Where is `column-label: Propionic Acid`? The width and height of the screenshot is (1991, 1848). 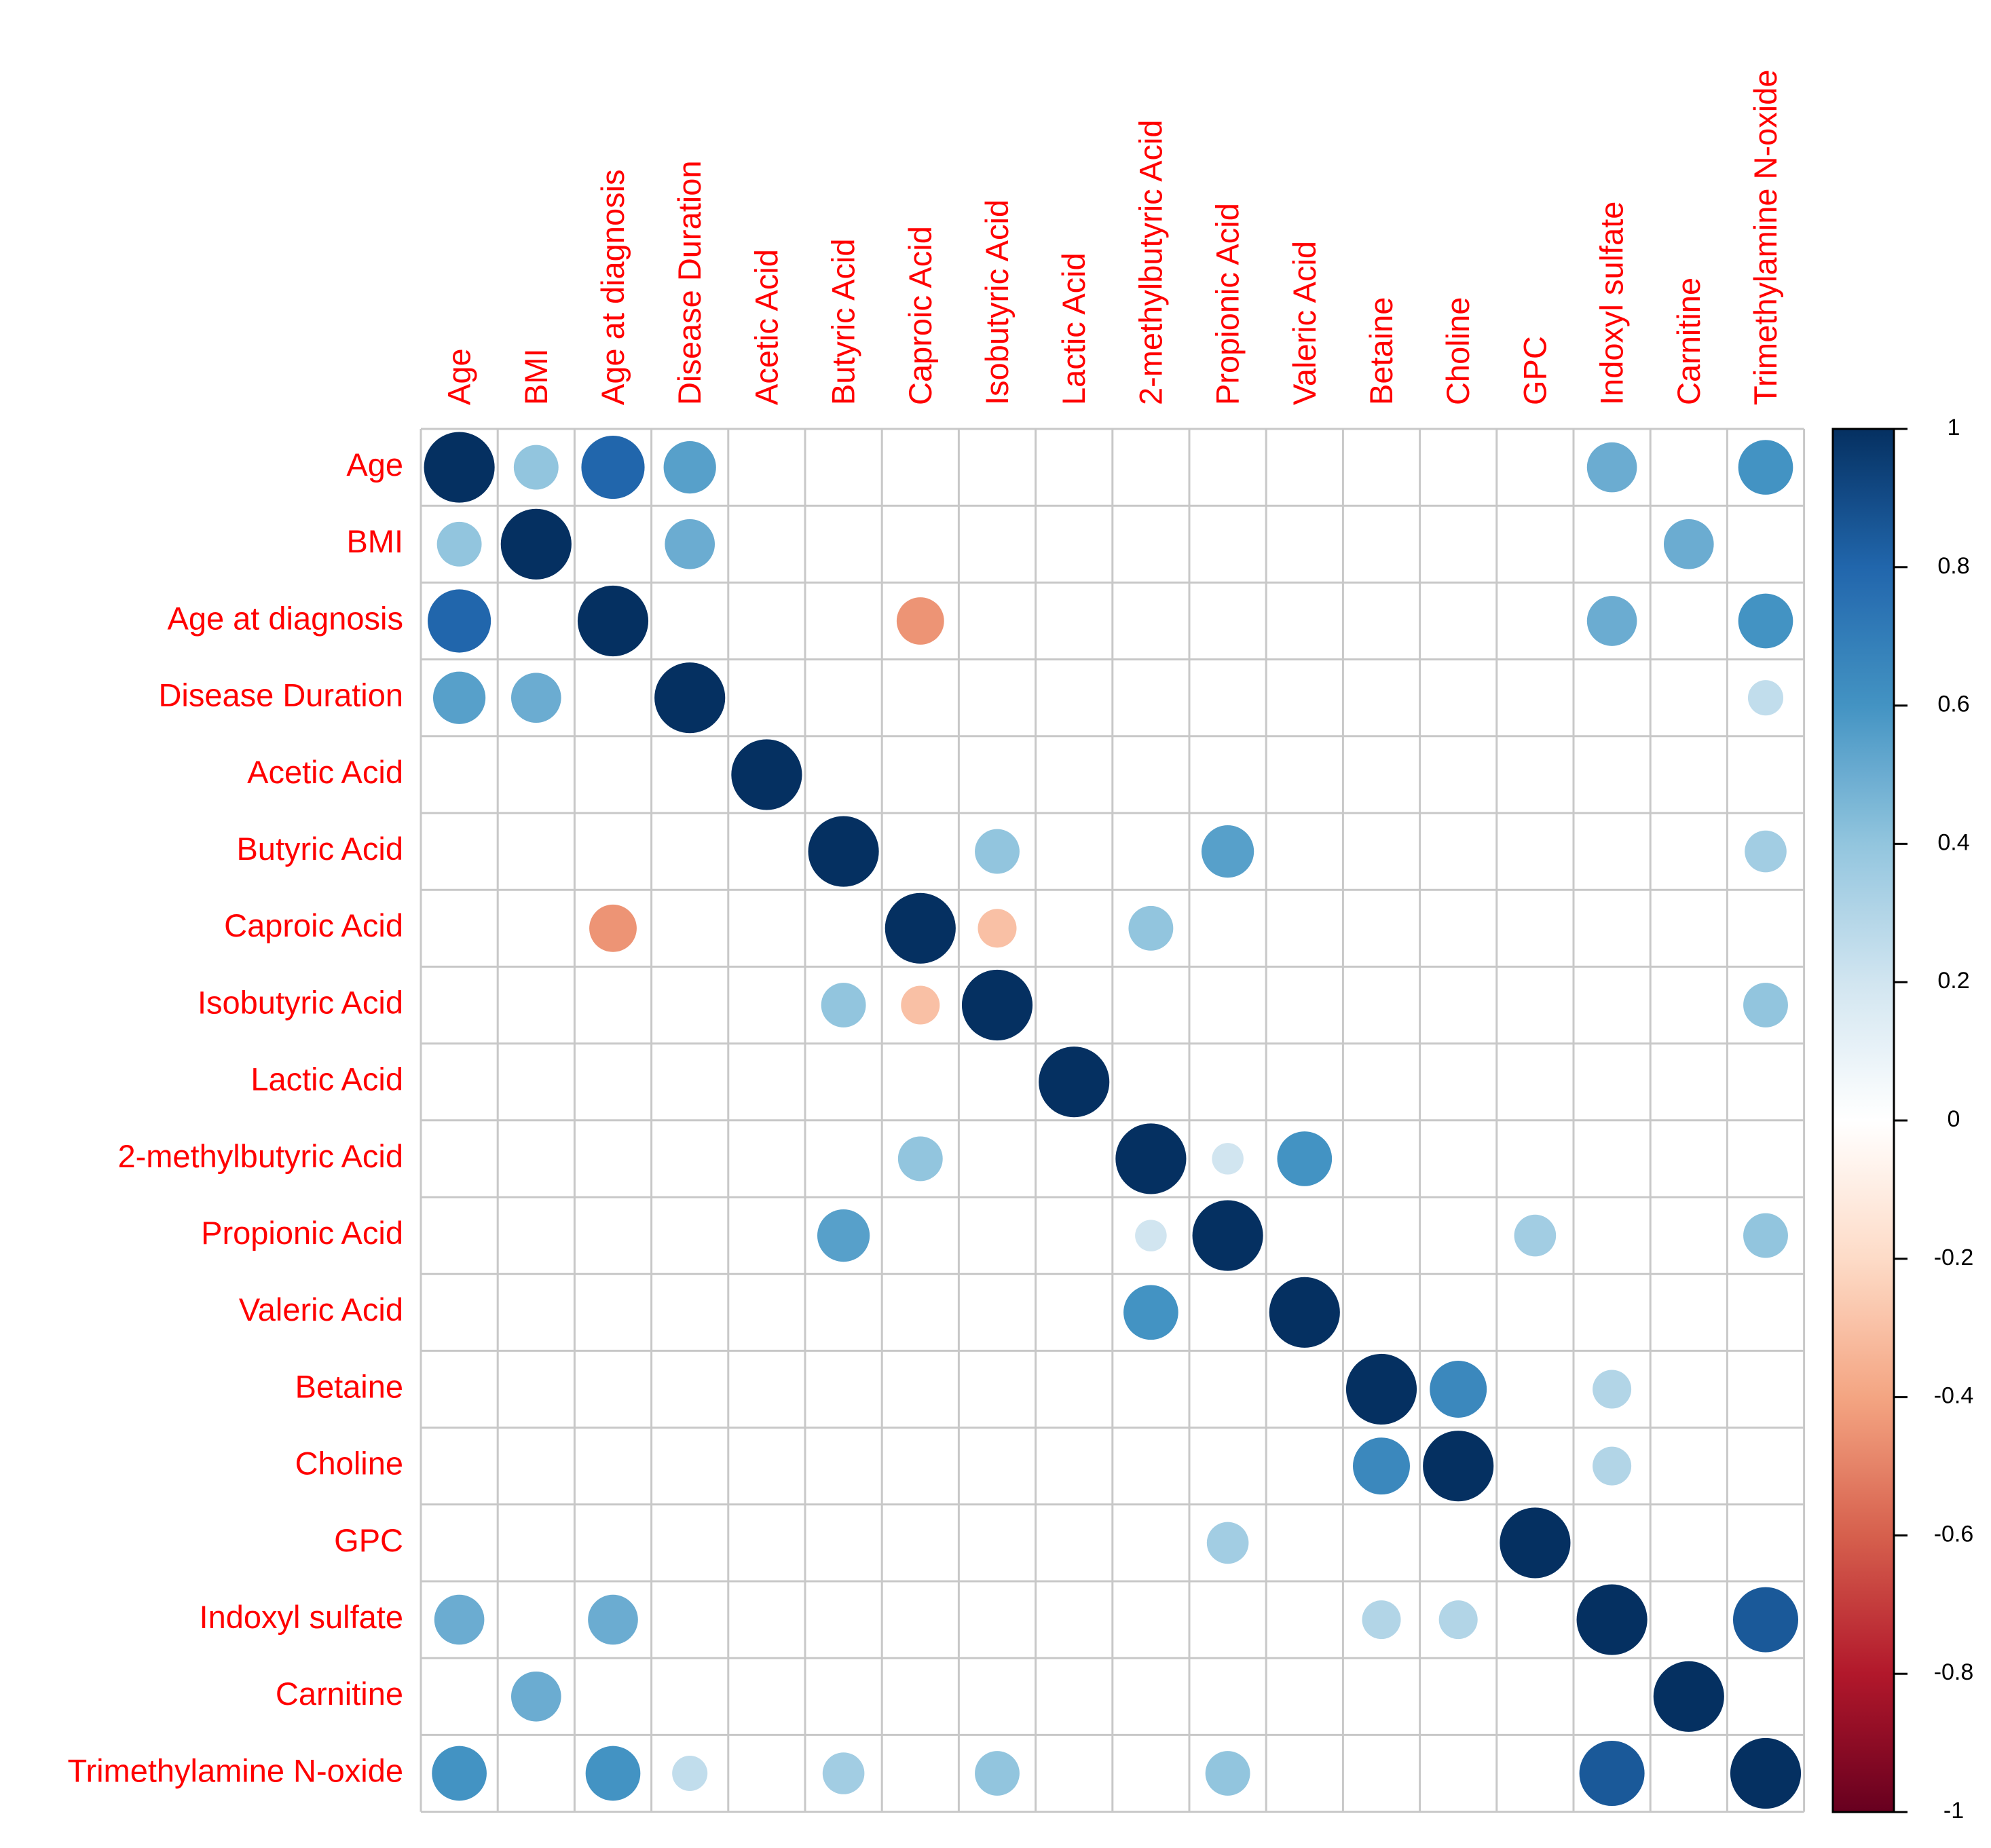 column-label: Propionic Acid is located at coordinates (1228, 304).